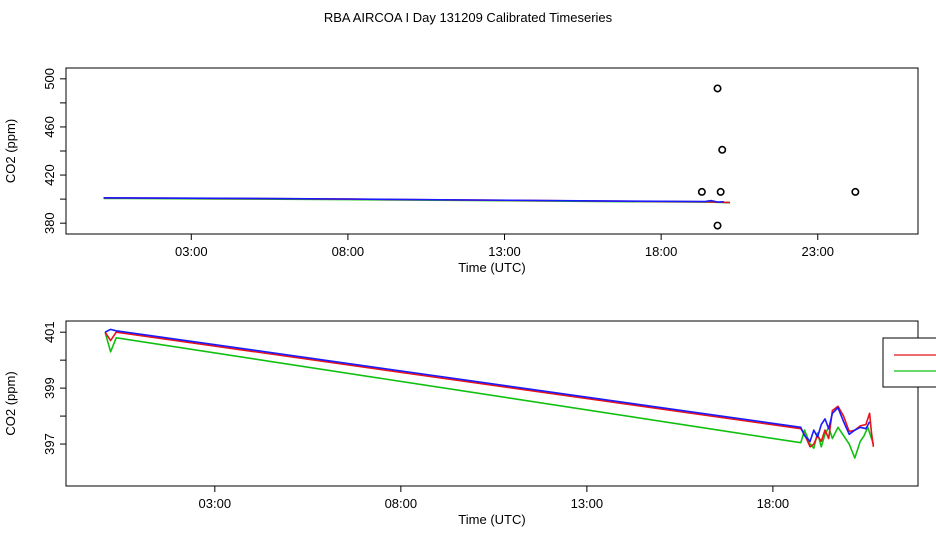  I want to click on y-tick-label: 399, so click(49, 388).